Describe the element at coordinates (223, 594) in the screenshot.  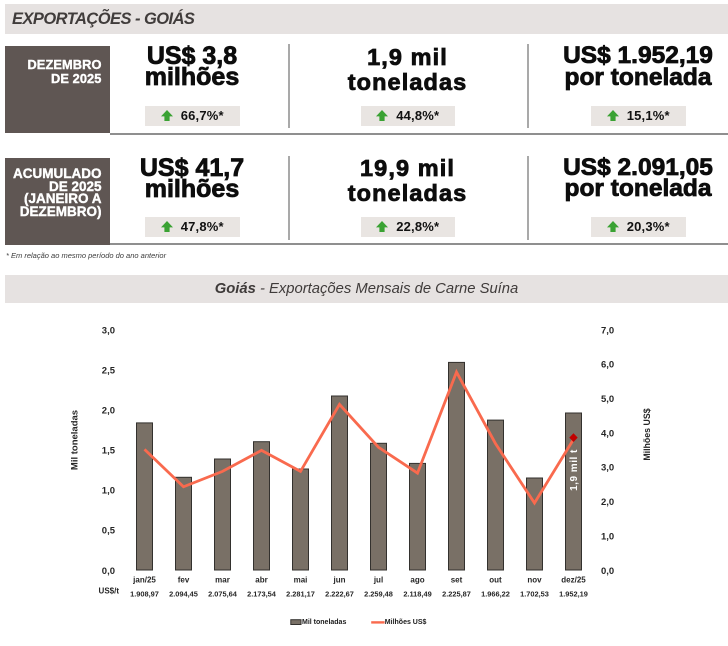
I see `svg-text: 2.075,64` at that location.